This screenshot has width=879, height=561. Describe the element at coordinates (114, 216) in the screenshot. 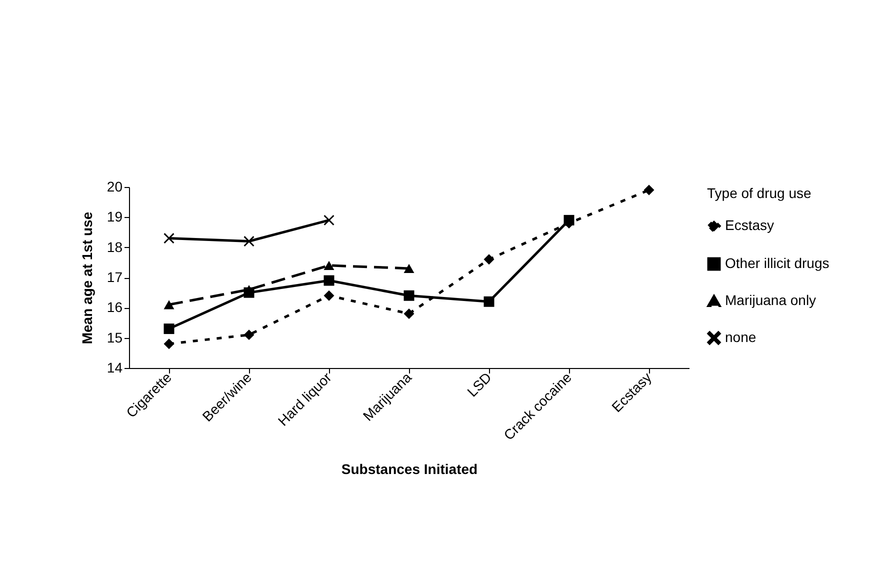

I see `y-tick-label: 19` at that location.